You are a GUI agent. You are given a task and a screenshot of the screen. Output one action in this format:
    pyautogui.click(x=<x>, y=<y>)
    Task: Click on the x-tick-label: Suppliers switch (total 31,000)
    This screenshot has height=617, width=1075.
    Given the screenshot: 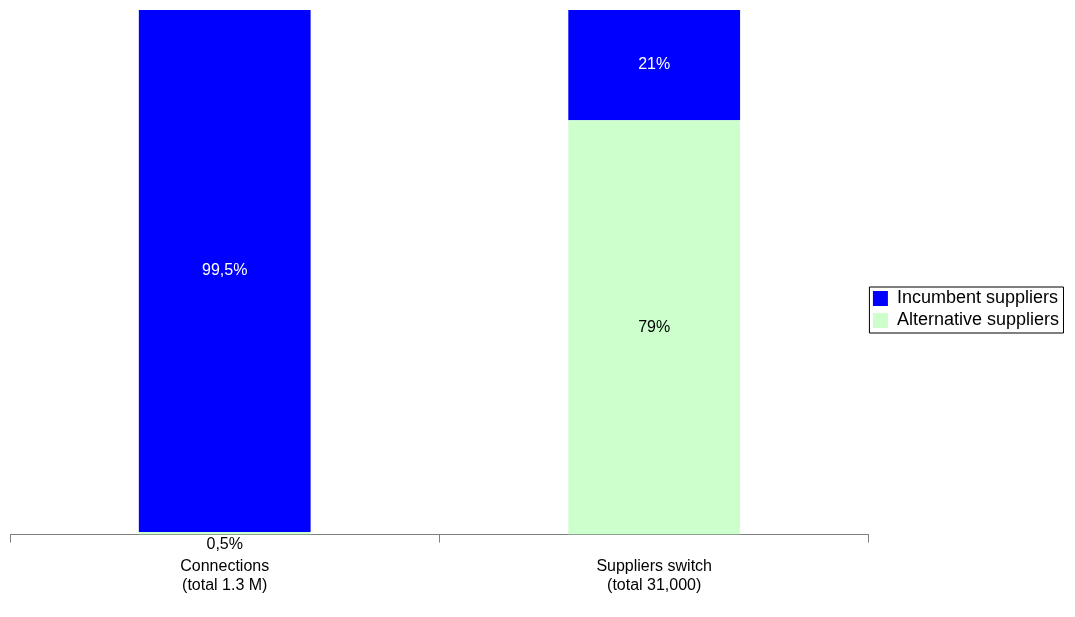 What is the action you would take?
    pyautogui.click(x=654, y=574)
    